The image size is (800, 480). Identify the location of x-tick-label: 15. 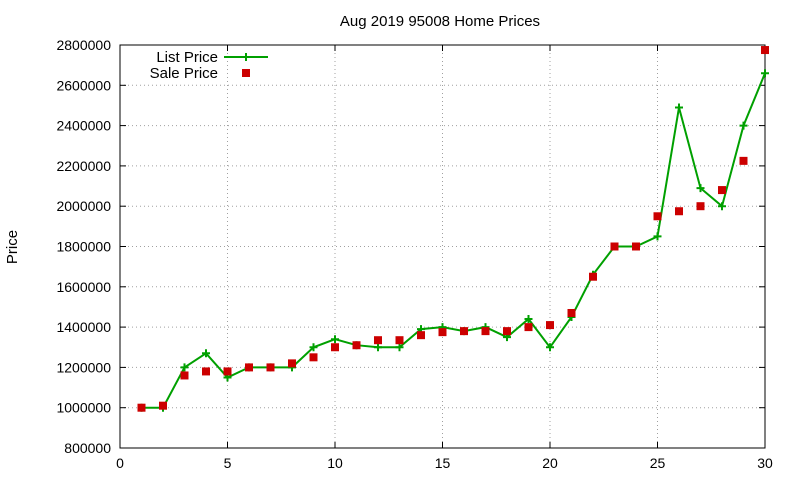
(443, 463).